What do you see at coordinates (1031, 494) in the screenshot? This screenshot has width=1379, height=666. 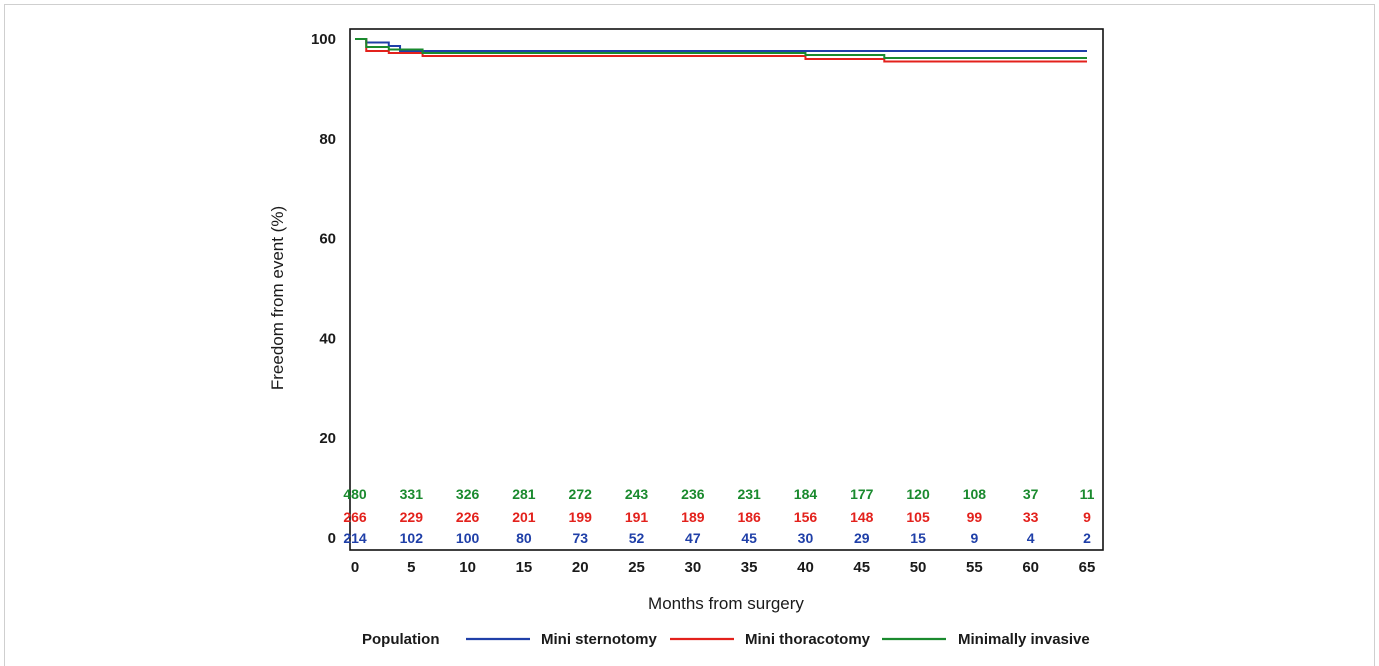 I see `at-risk-count: 37` at bounding box center [1031, 494].